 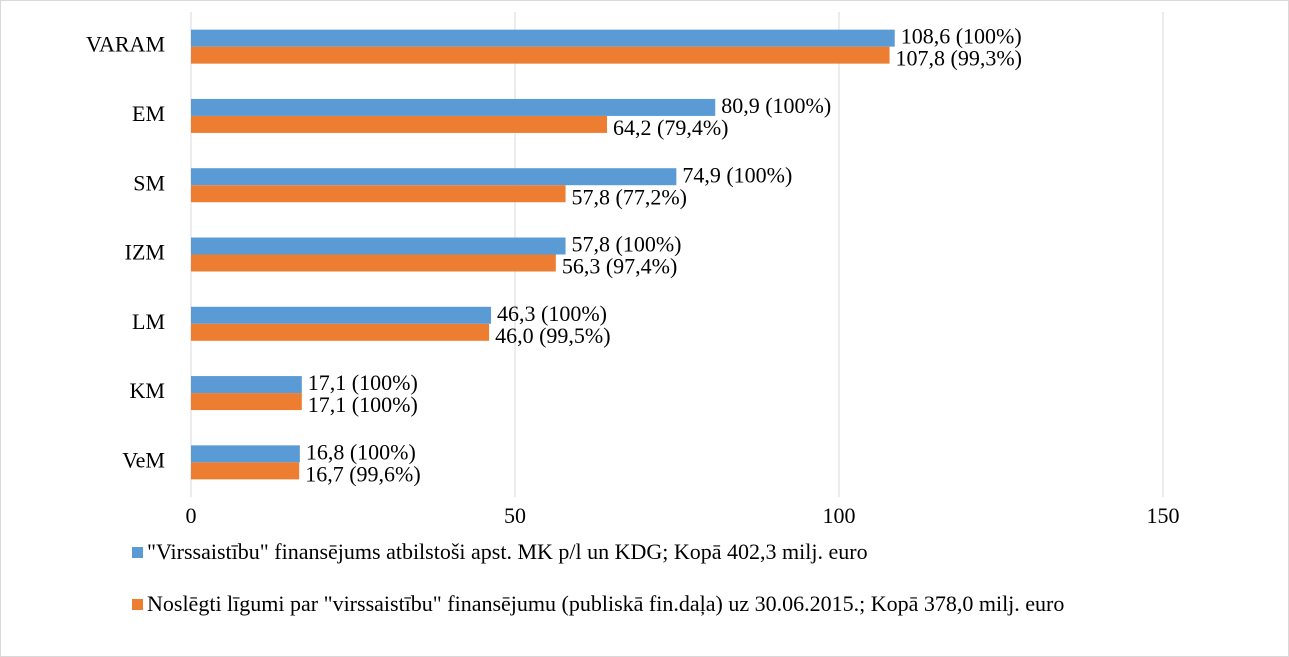 What do you see at coordinates (959, 58) in the screenshot?
I see `value-label: 107,8 (99,3%)` at bounding box center [959, 58].